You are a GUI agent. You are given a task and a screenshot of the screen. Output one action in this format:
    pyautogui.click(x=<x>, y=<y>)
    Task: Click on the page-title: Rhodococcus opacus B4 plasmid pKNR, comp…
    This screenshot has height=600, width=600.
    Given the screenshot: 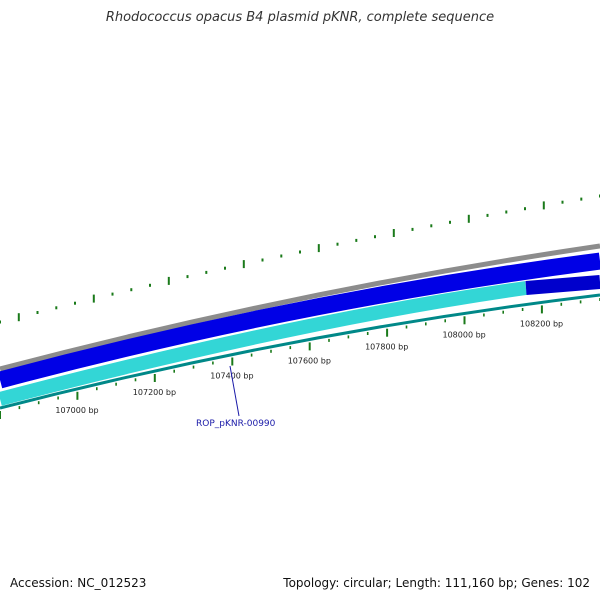 What is the action you would take?
    pyautogui.click(x=300, y=17)
    